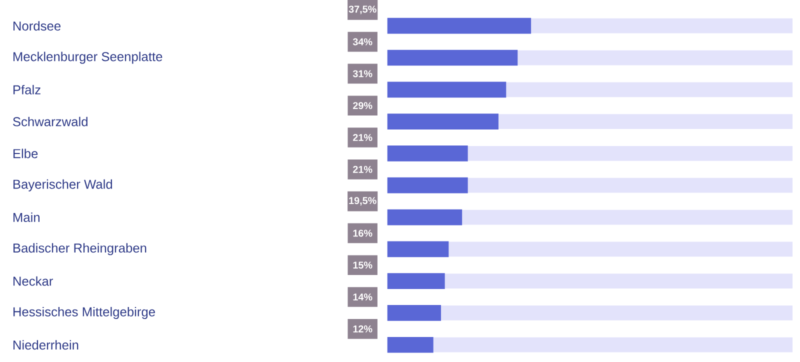  Describe the element at coordinates (362, 106) in the screenshot. I see `data-label: 29%` at that location.